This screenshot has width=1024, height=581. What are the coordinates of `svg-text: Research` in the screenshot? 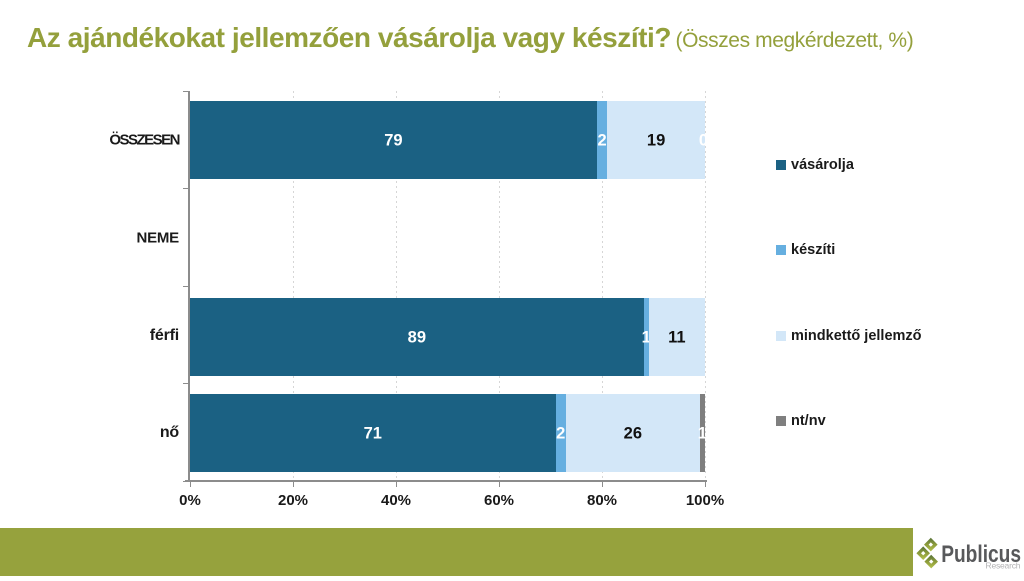 It's located at (1003, 566).